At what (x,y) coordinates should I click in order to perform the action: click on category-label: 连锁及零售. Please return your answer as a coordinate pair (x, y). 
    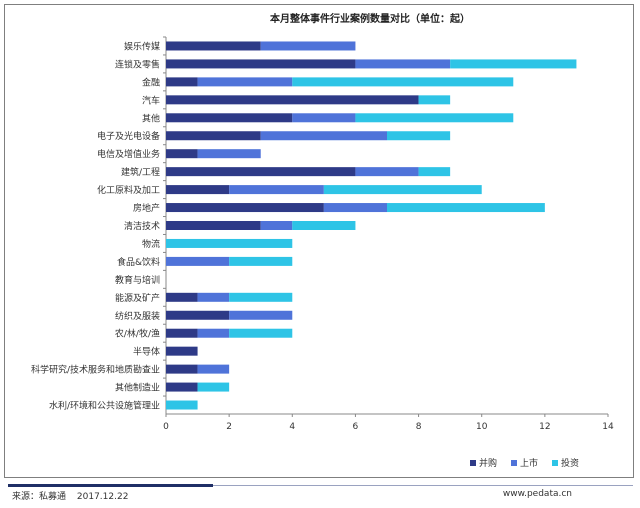
    Looking at the image, I should click on (137, 64).